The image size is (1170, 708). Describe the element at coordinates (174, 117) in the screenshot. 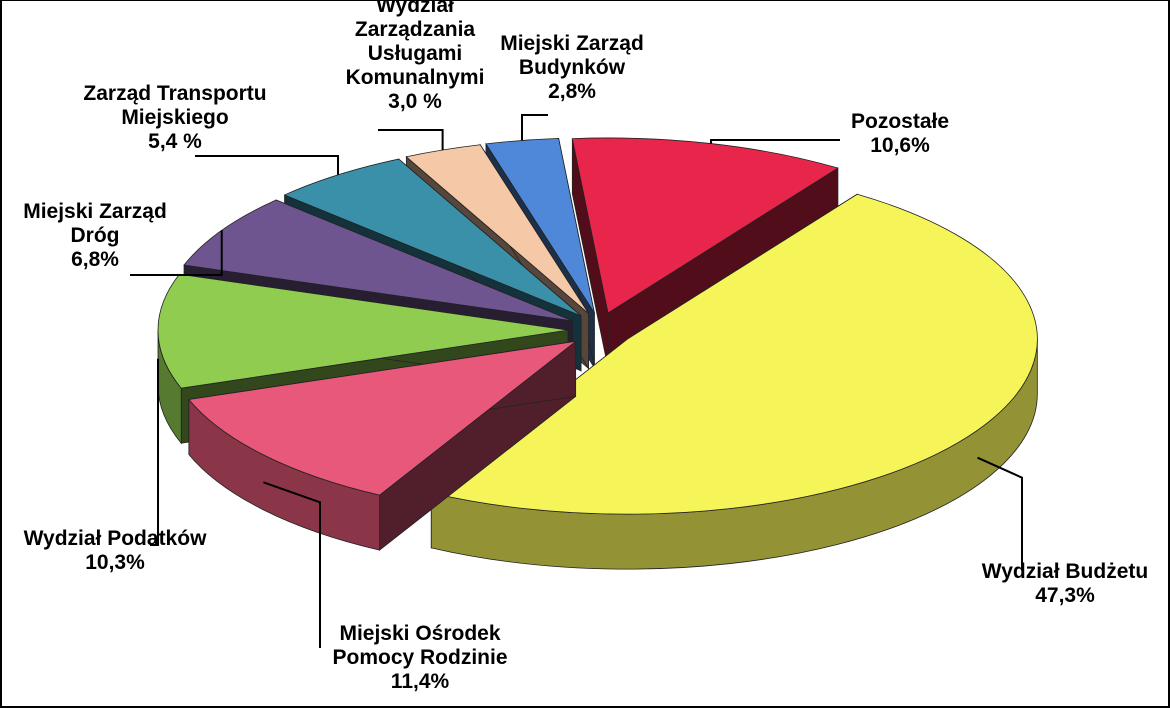

I see `label-line: Miejskiego` at that location.